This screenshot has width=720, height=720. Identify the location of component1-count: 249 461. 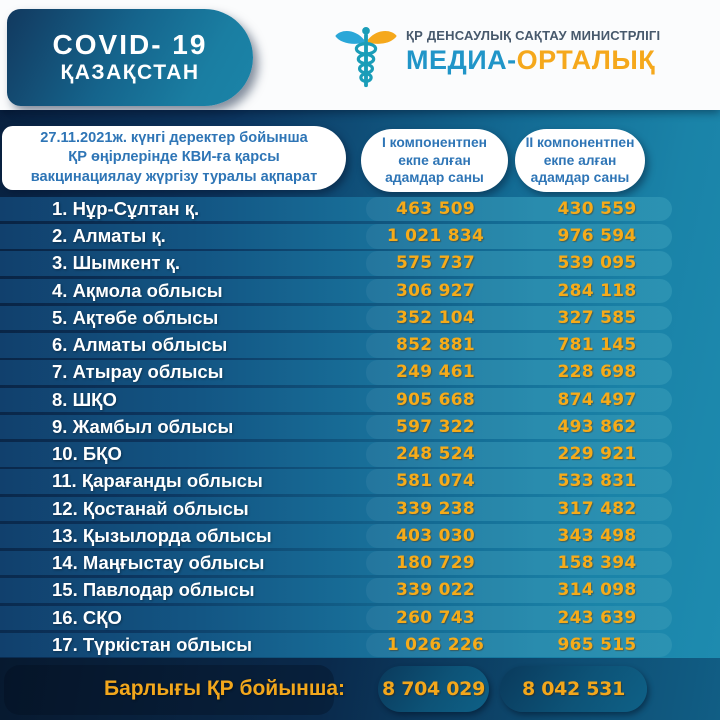
(435, 372).